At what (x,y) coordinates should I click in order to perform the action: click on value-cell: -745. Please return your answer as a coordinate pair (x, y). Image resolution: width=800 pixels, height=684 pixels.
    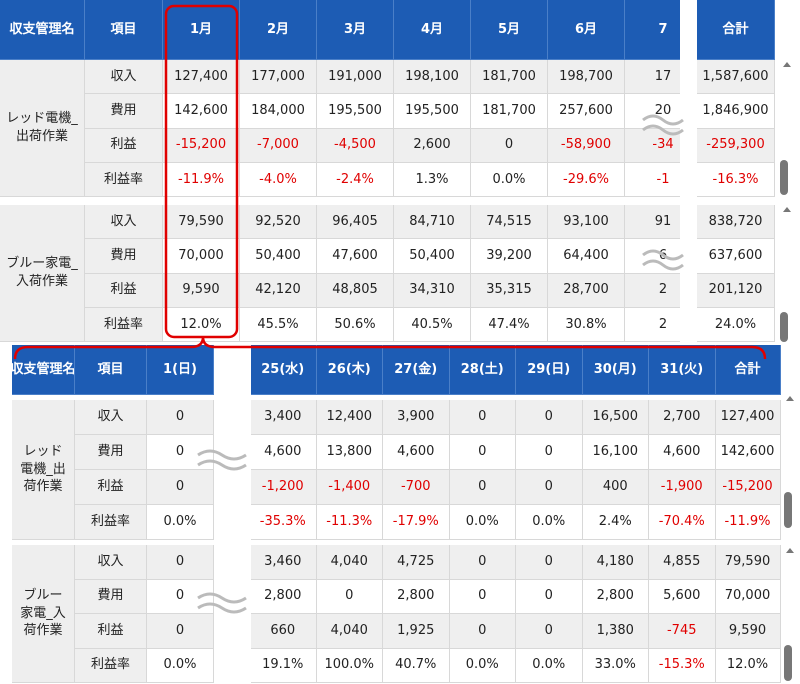
    Looking at the image, I should click on (682, 631).